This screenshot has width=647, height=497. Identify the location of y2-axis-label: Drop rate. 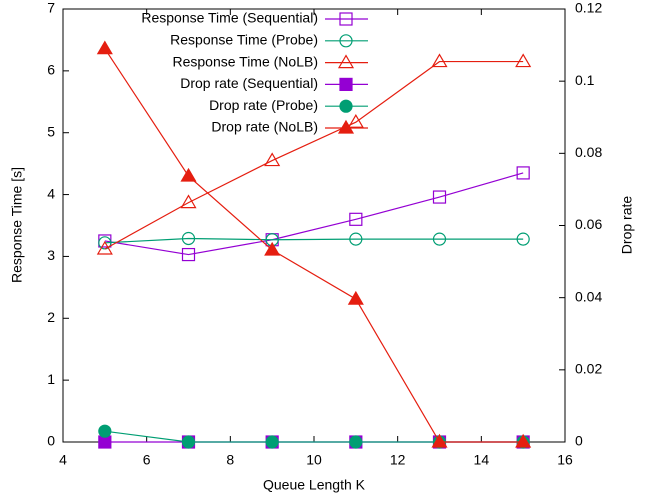
(627, 225).